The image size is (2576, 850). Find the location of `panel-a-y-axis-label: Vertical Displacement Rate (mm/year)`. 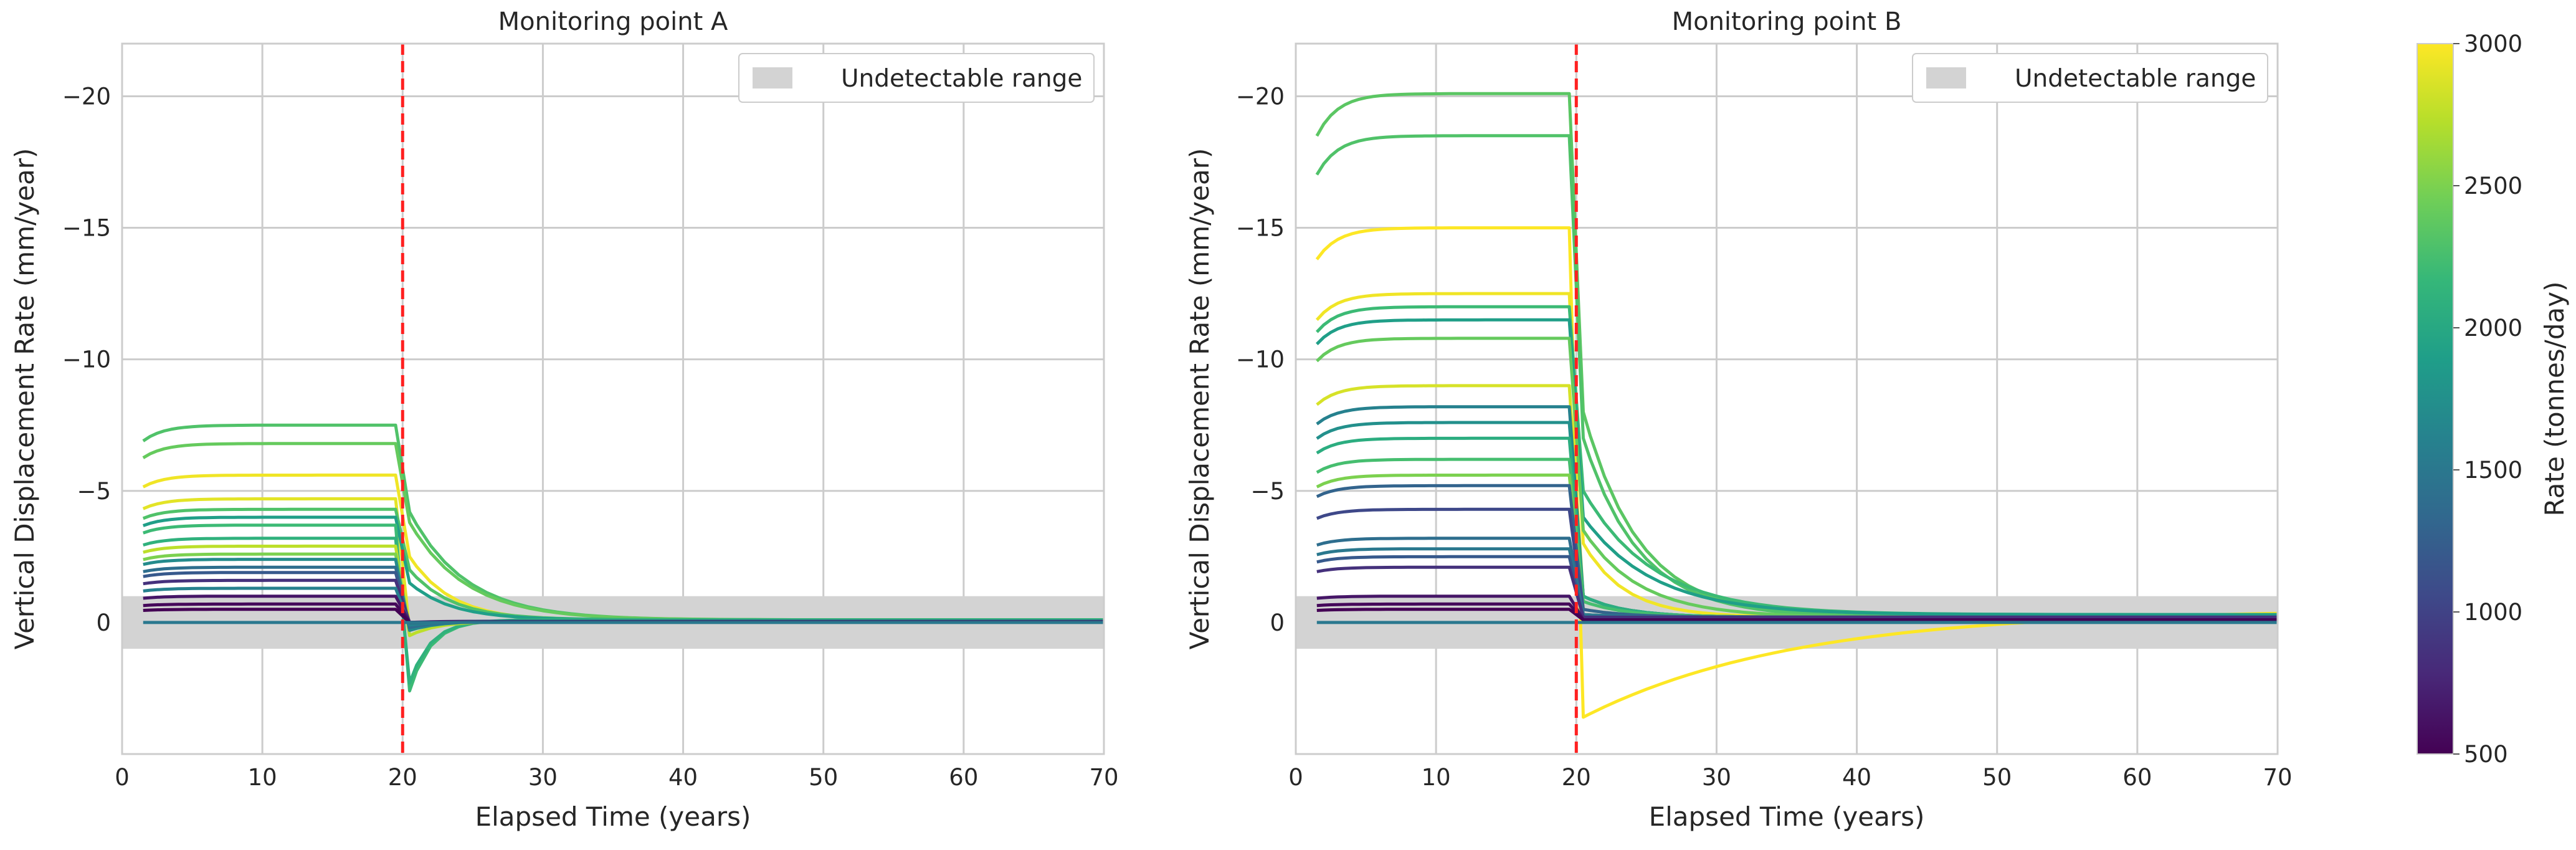

panel-a-y-axis-label: Vertical Displacement Rate (mm/year) is located at coordinates (24, 399).